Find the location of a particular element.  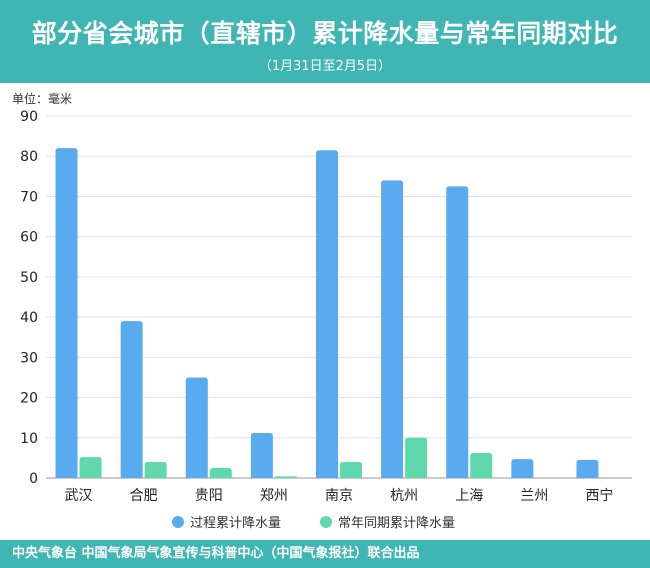

y-tick-label: 90 is located at coordinates (29, 117).